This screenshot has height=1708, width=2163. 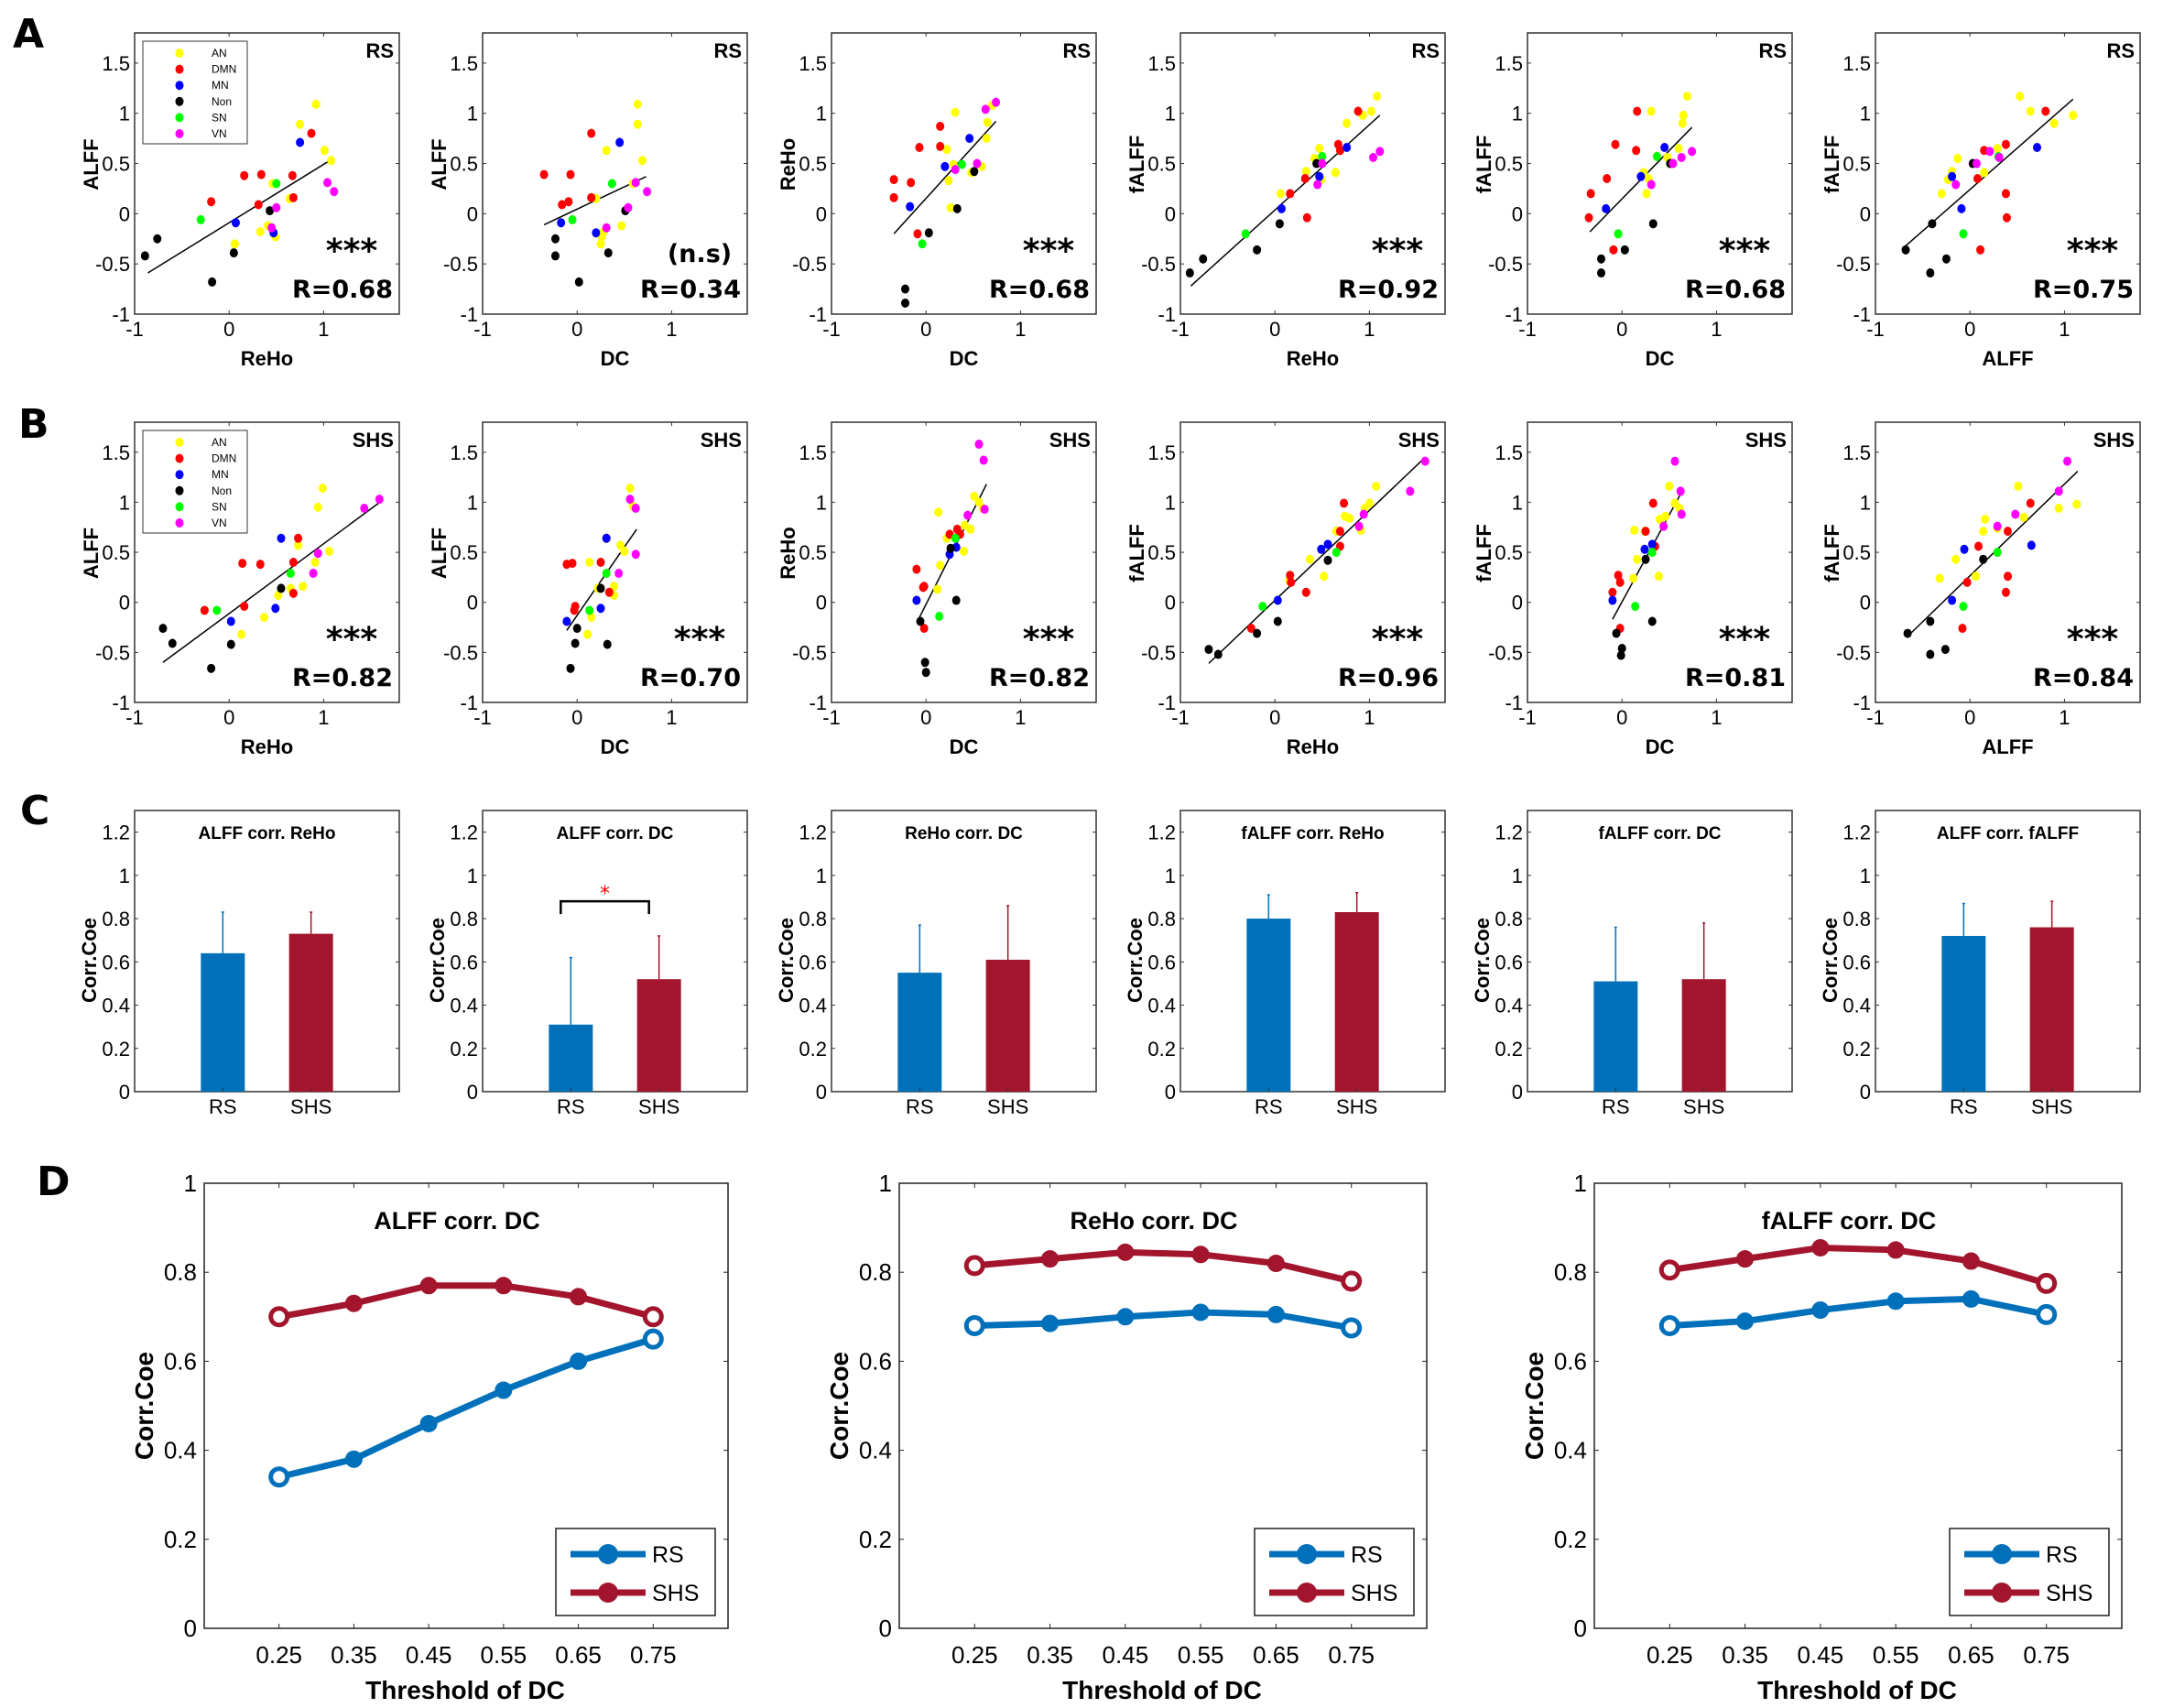 What do you see at coordinates (1167, 702) in the screenshot?
I see `y-tick-label: -1` at bounding box center [1167, 702].